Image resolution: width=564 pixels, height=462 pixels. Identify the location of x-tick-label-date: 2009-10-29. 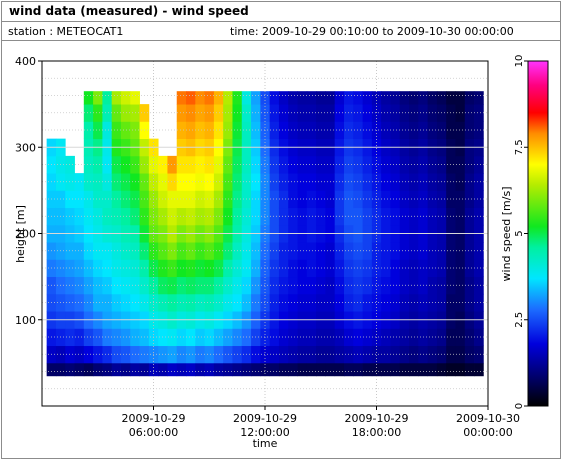
(377, 418).